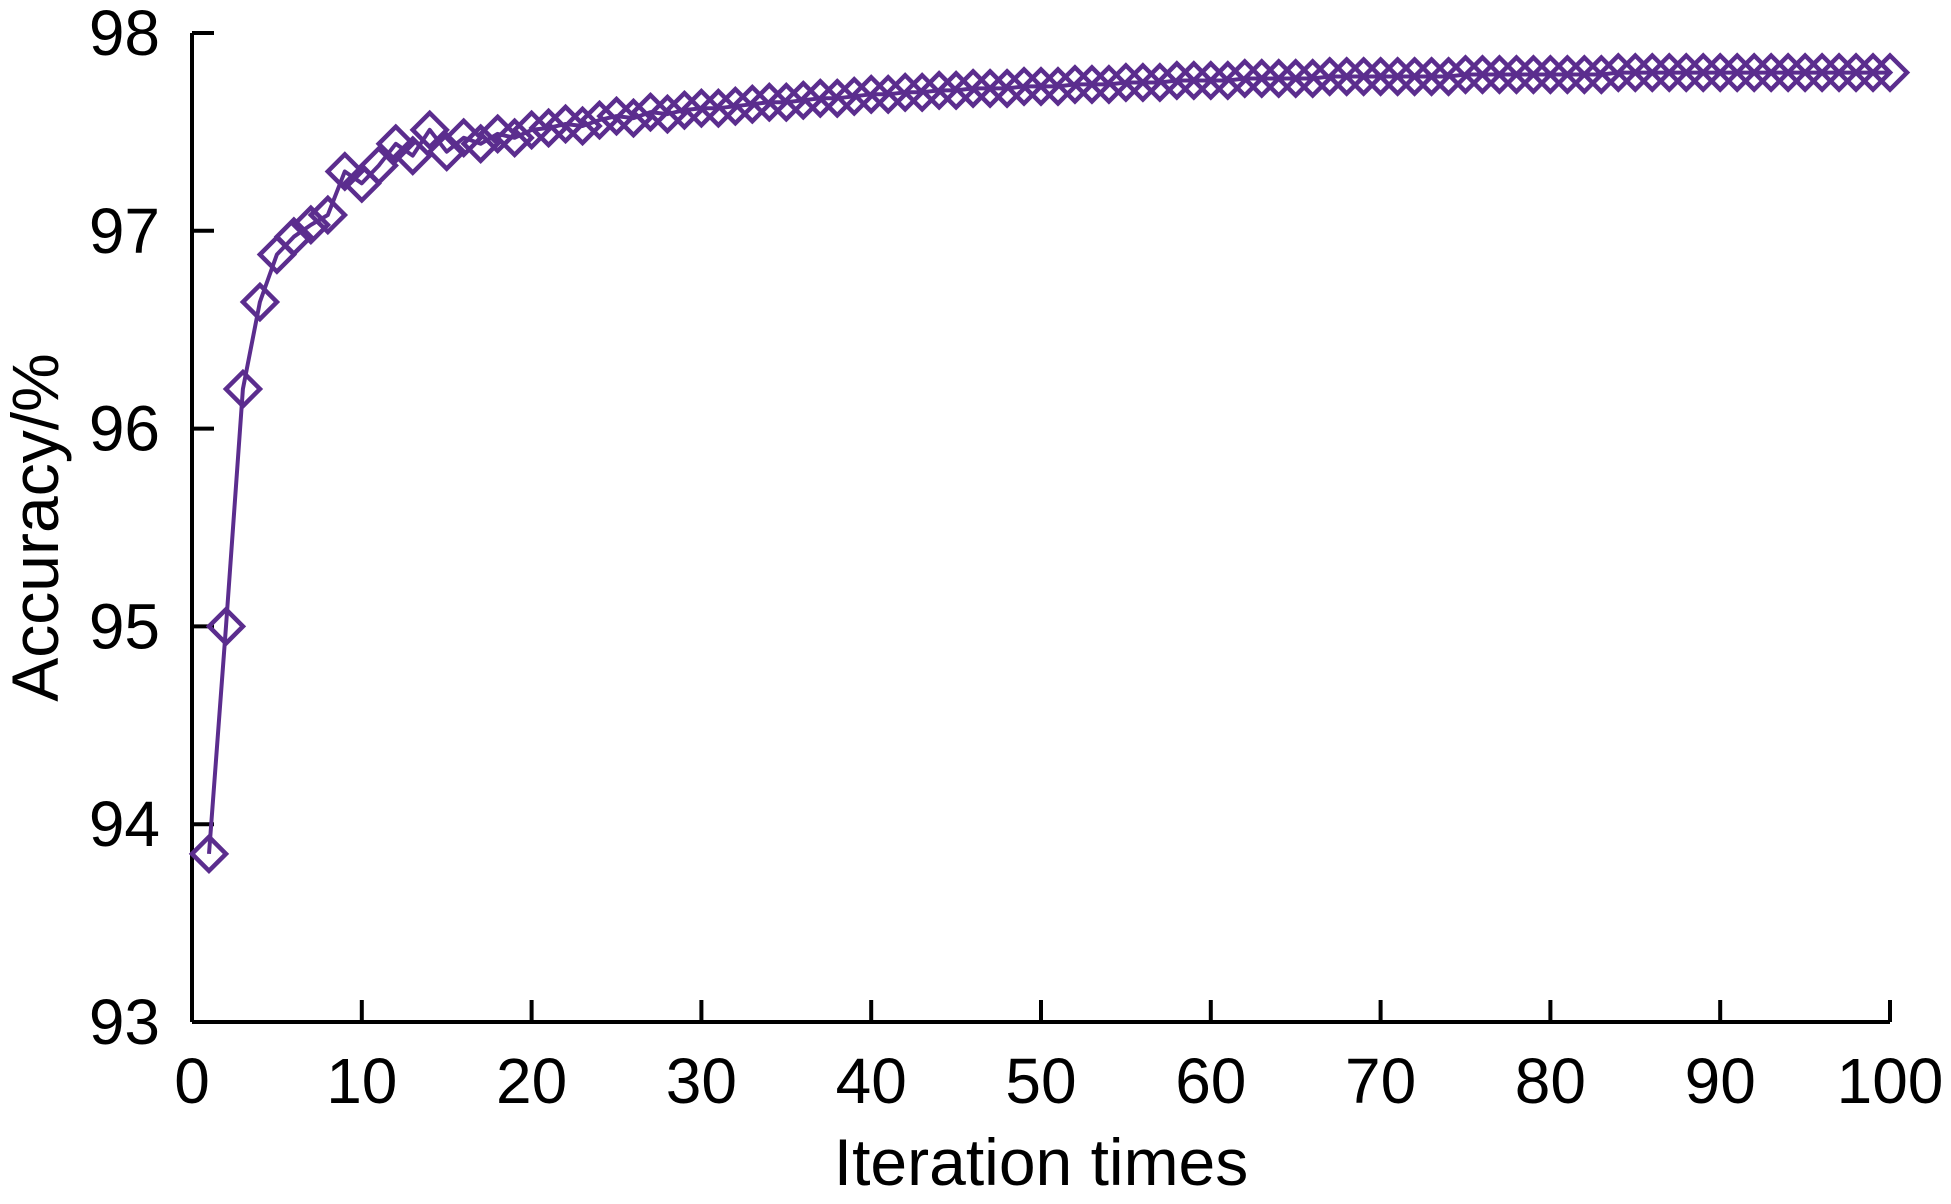 Image resolution: width=1951 pixels, height=1204 pixels. I want to click on x-tick-label: 100, so click(1890, 1081).